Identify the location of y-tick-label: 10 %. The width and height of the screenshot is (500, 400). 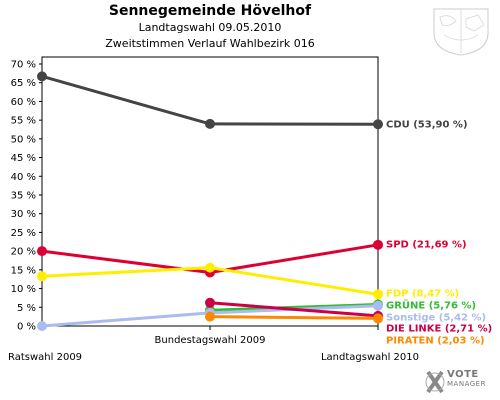
(23, 289).